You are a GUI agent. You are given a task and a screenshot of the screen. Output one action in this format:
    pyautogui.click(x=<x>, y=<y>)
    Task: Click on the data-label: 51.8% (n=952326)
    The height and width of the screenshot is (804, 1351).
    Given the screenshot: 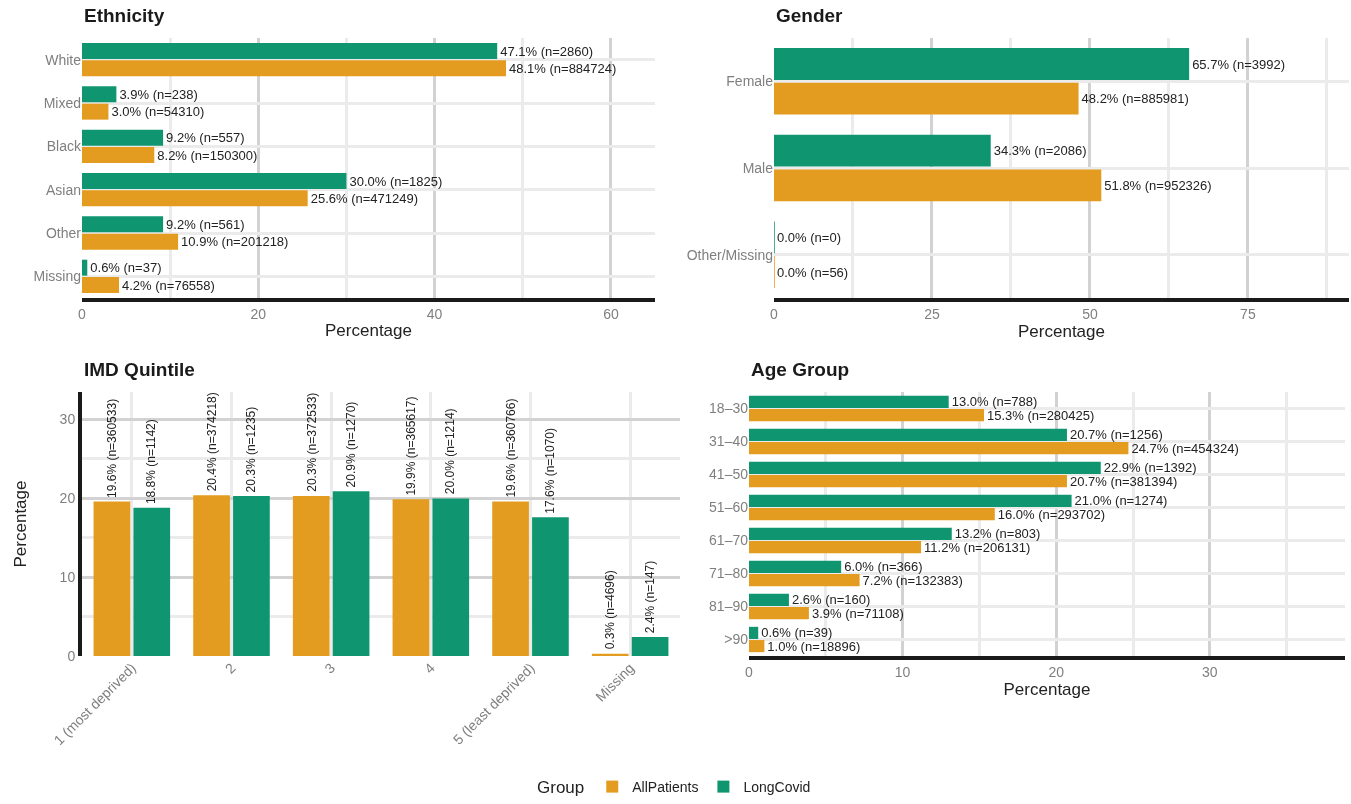 What is the action you would take?
    pyautogui.click(x=1158, y=185)
    